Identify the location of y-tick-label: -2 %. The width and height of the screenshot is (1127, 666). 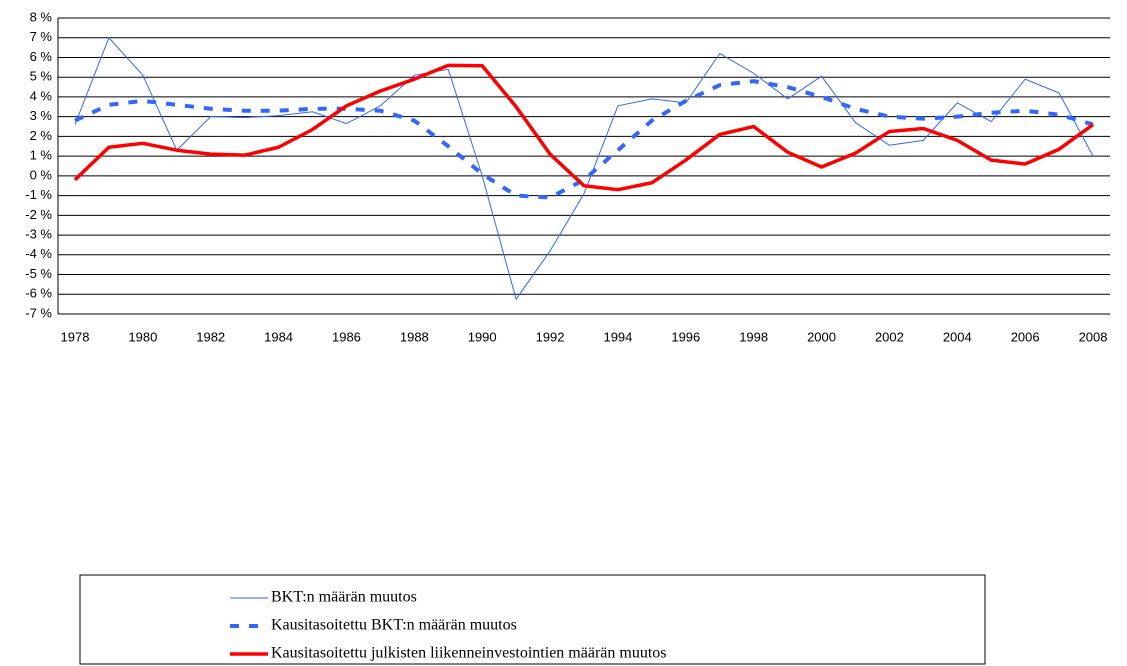
(38, 214).